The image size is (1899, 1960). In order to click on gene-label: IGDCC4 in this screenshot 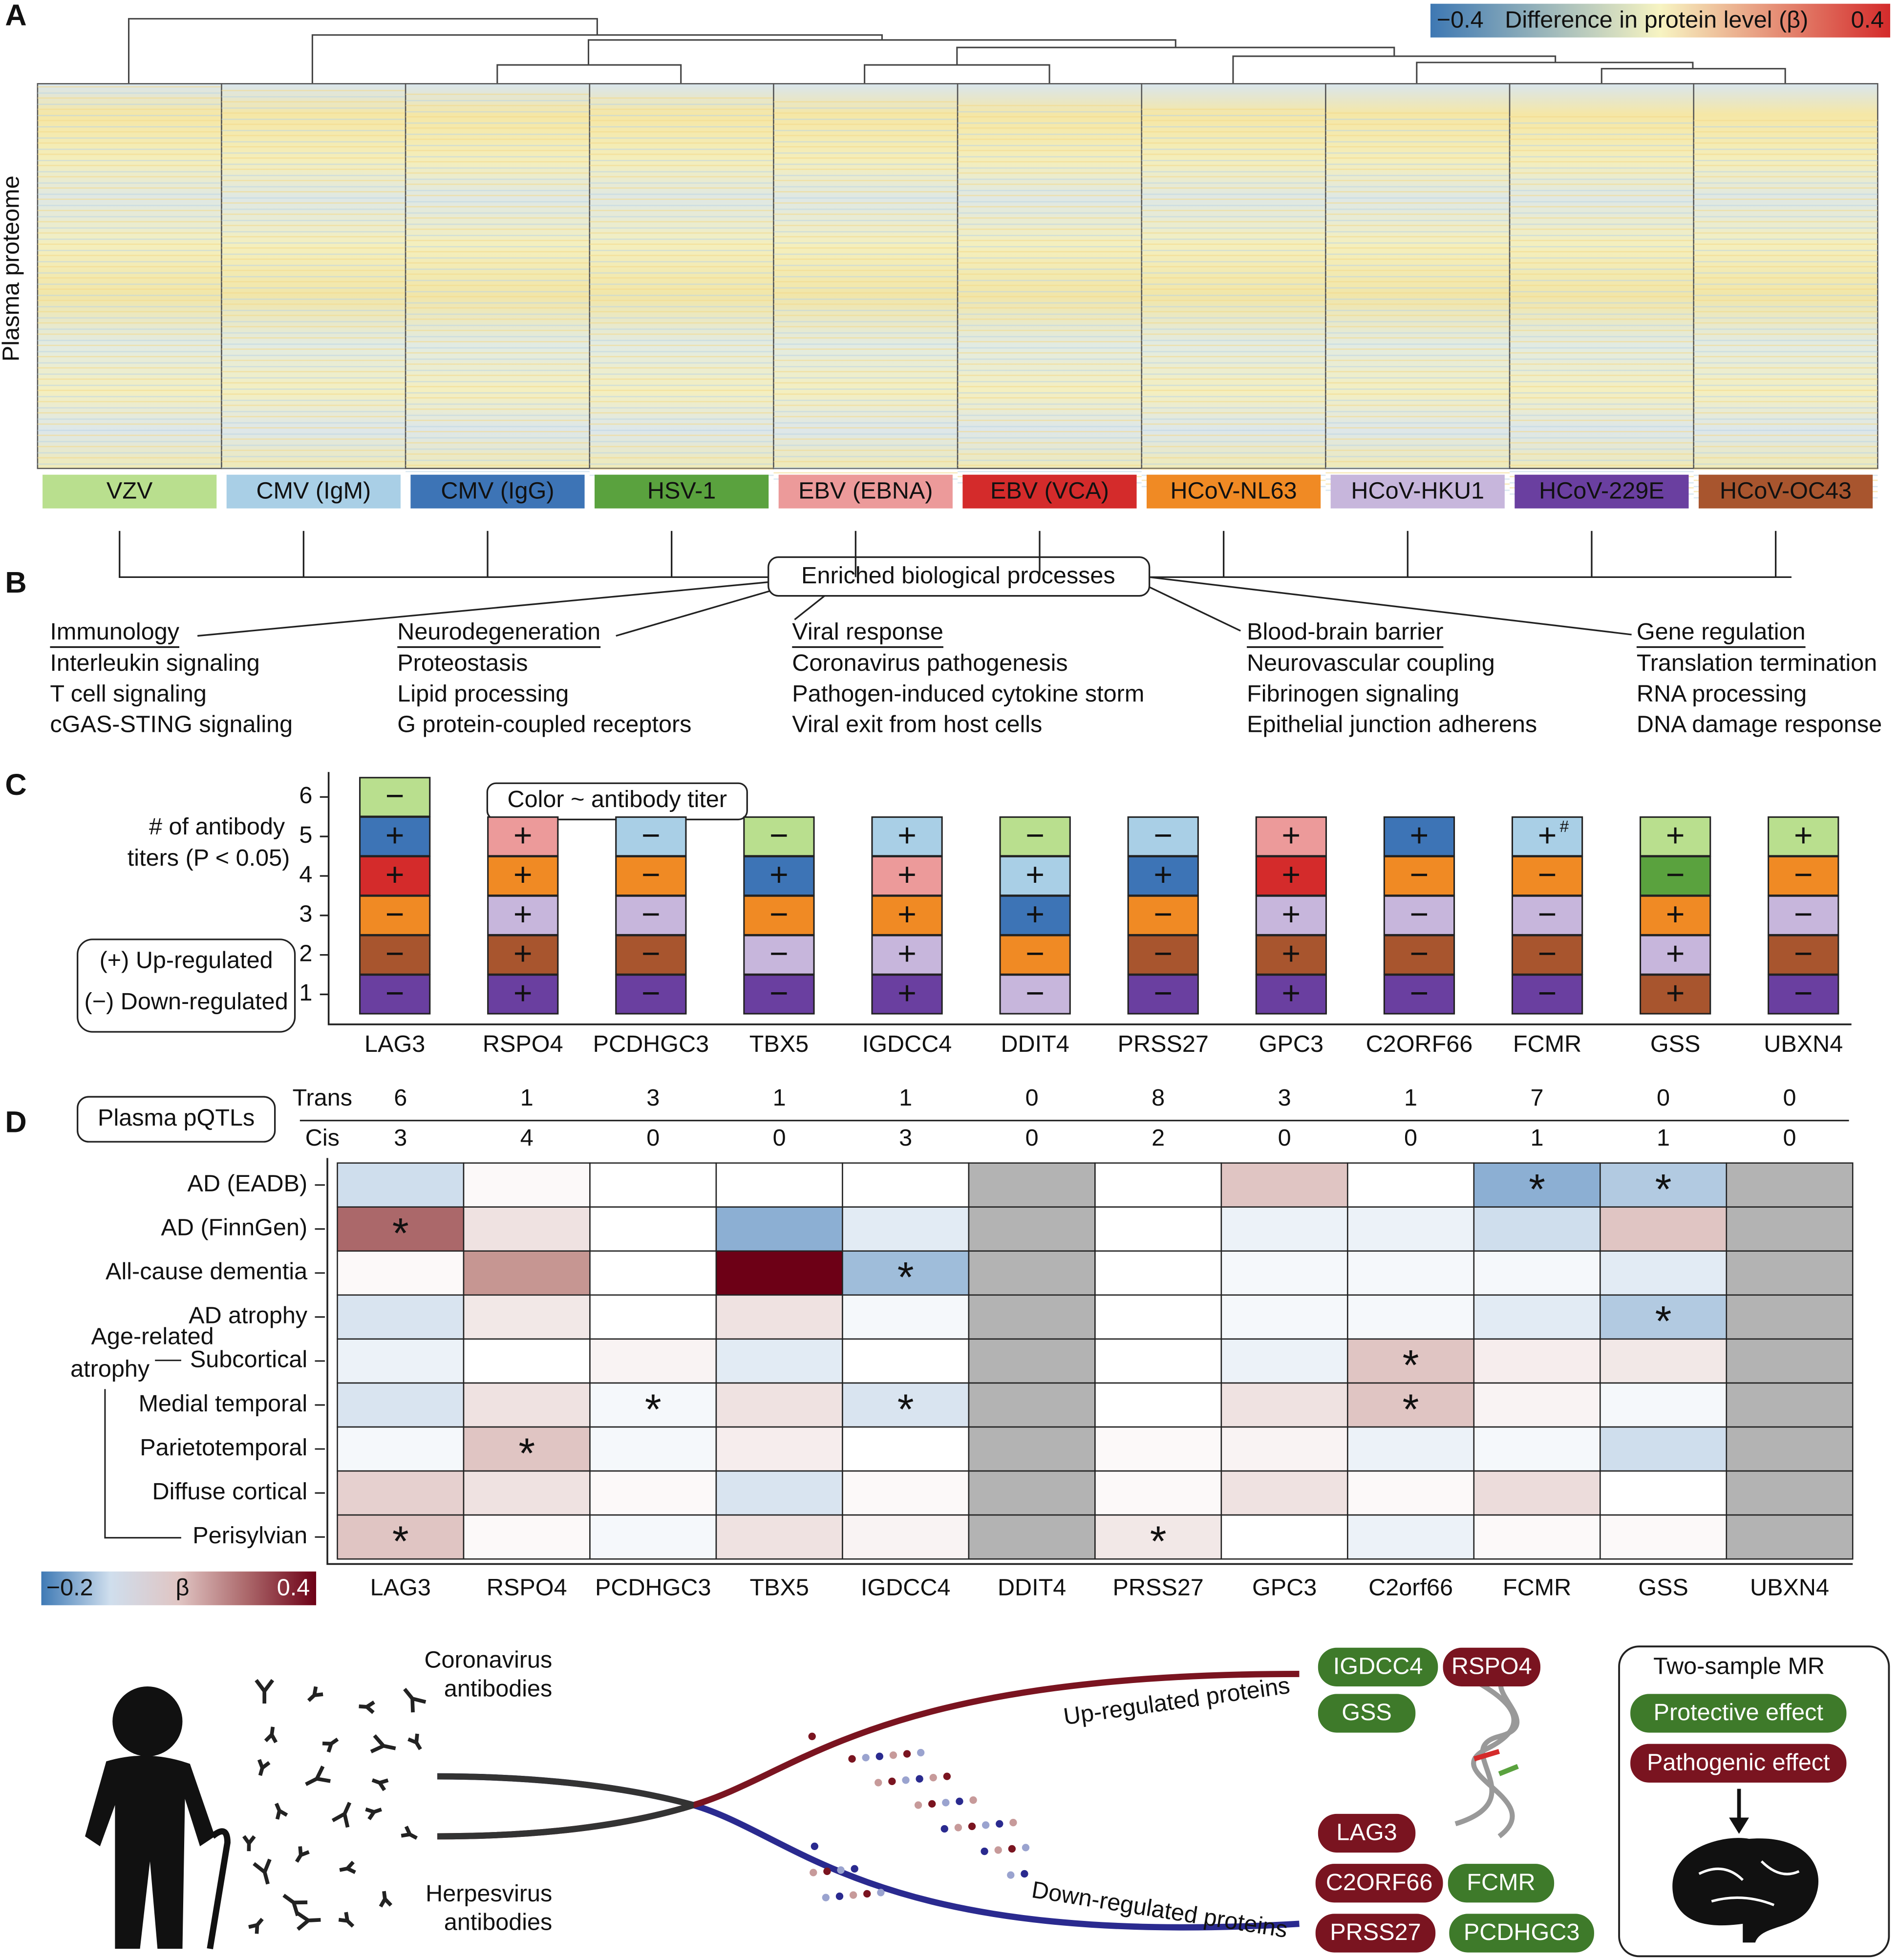, I will do `click(907, 1044)`.